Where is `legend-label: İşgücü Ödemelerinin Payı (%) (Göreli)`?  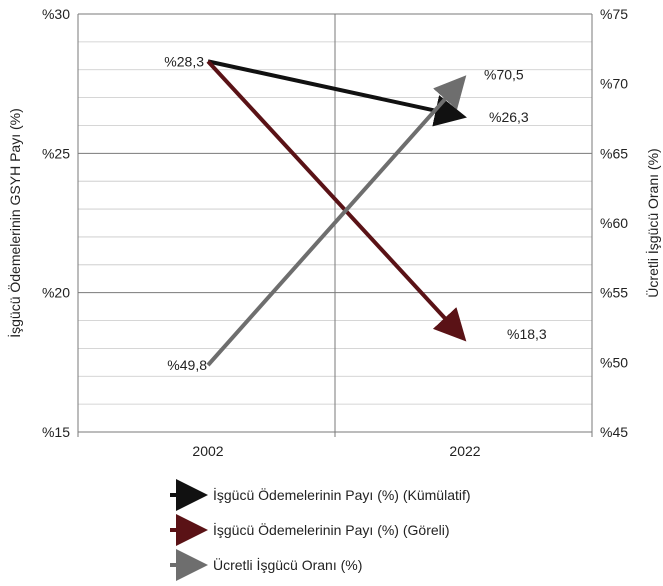
legend-label: İşgücü Ödemelerinin Payı (%) (Göreli) is located at coordinates (331, 529).